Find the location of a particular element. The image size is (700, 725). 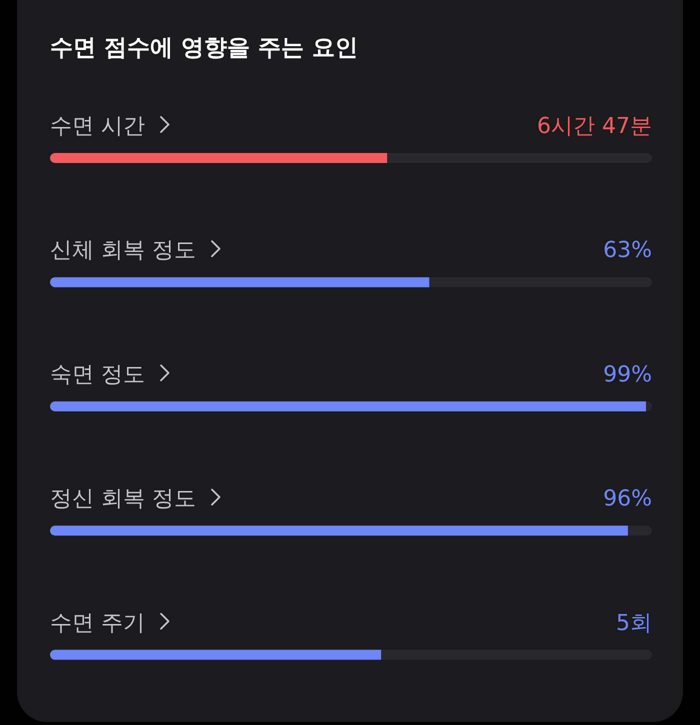

category-label: 신체 회복 정도 is located at coordinates (123, 251).